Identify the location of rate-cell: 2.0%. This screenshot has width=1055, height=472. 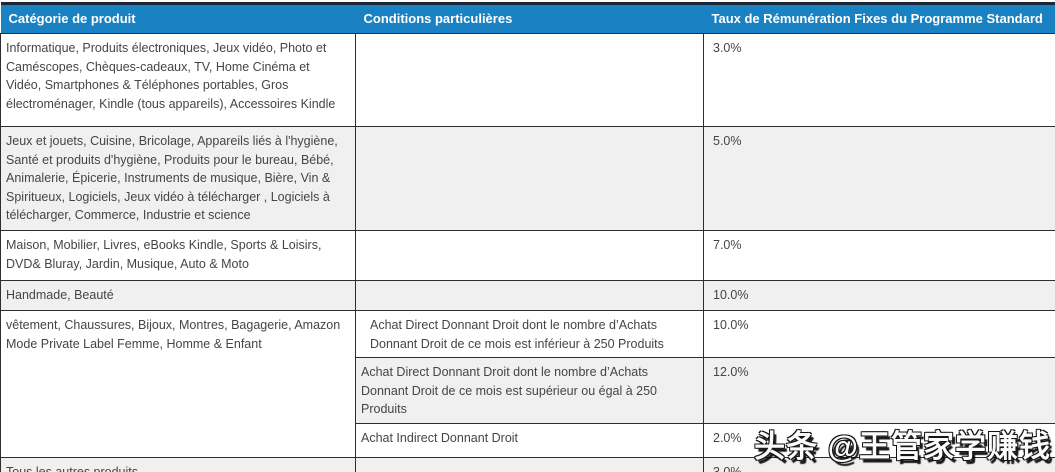
(879, 440).